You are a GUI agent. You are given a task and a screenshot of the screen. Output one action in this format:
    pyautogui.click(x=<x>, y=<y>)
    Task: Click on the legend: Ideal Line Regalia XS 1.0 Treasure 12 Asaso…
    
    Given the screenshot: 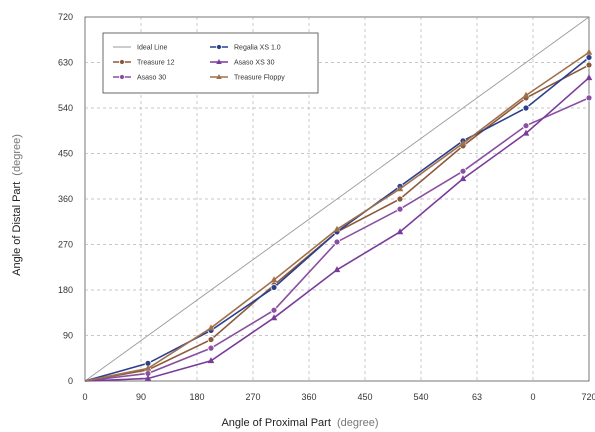 What is the action you would take?
    pyautogui.click(x=210, y=63)
    